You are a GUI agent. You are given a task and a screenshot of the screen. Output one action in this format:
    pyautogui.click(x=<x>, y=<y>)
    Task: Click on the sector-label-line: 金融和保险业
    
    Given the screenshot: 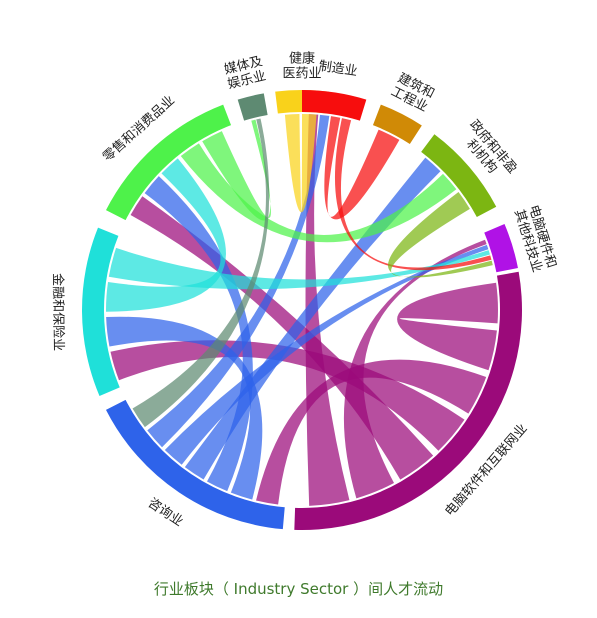 What is the action you would take?
    pyautogui.click(x=58, y=312)
    